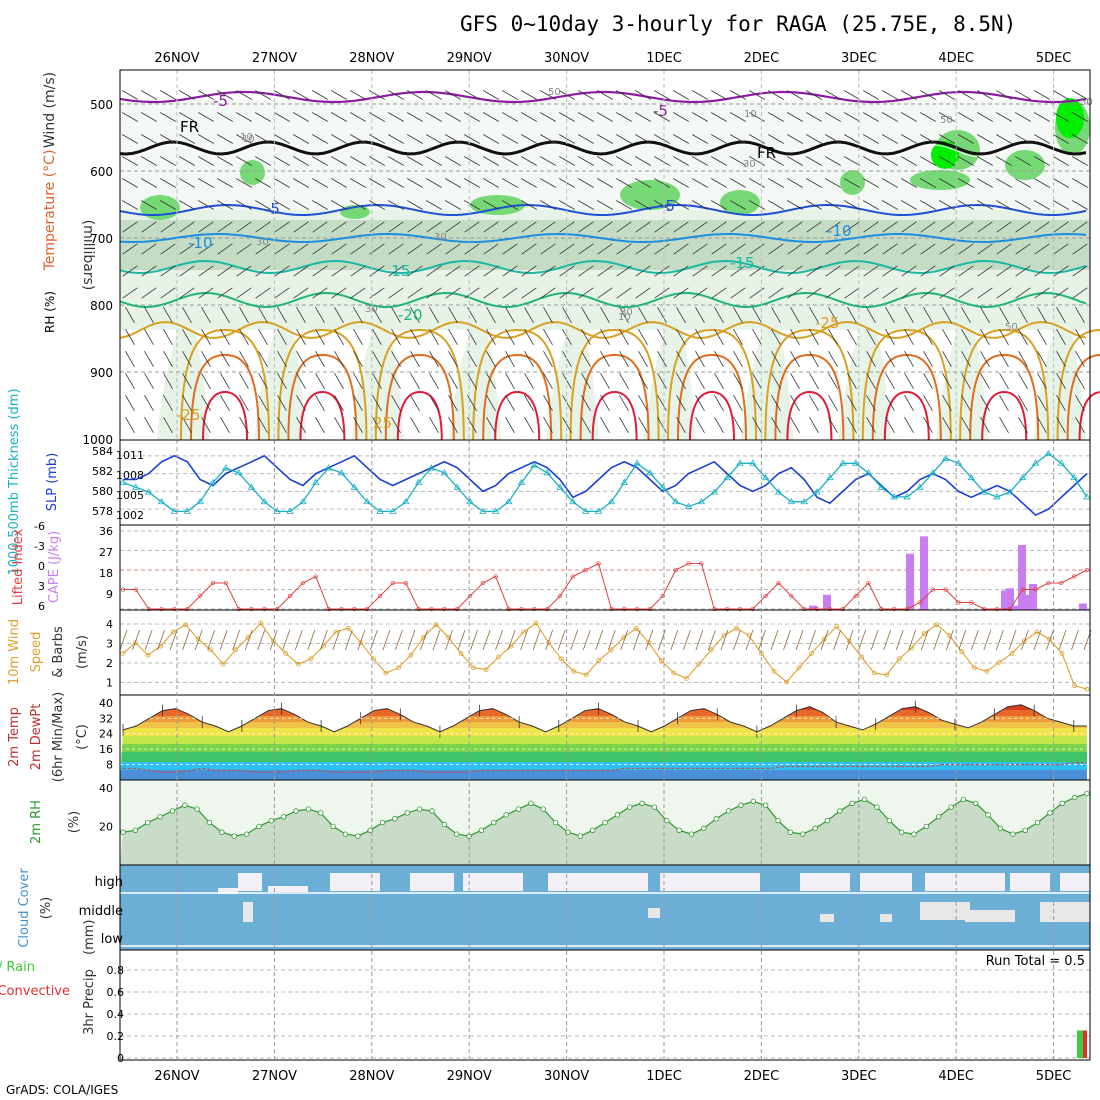 The height and width of the screenshot is (1100, 1100). I want to click on rh-green-patch, so click(852, 182).